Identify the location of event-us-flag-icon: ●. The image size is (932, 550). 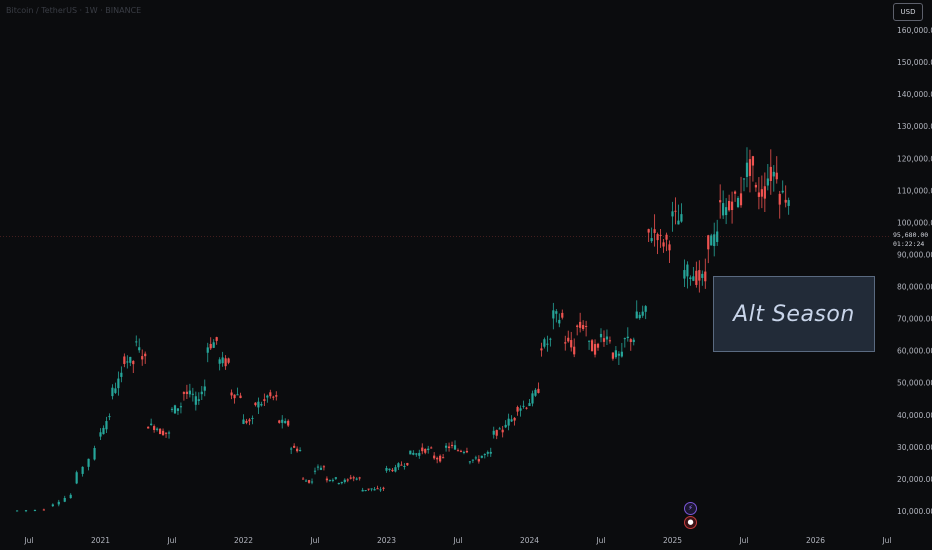
(690, 522).